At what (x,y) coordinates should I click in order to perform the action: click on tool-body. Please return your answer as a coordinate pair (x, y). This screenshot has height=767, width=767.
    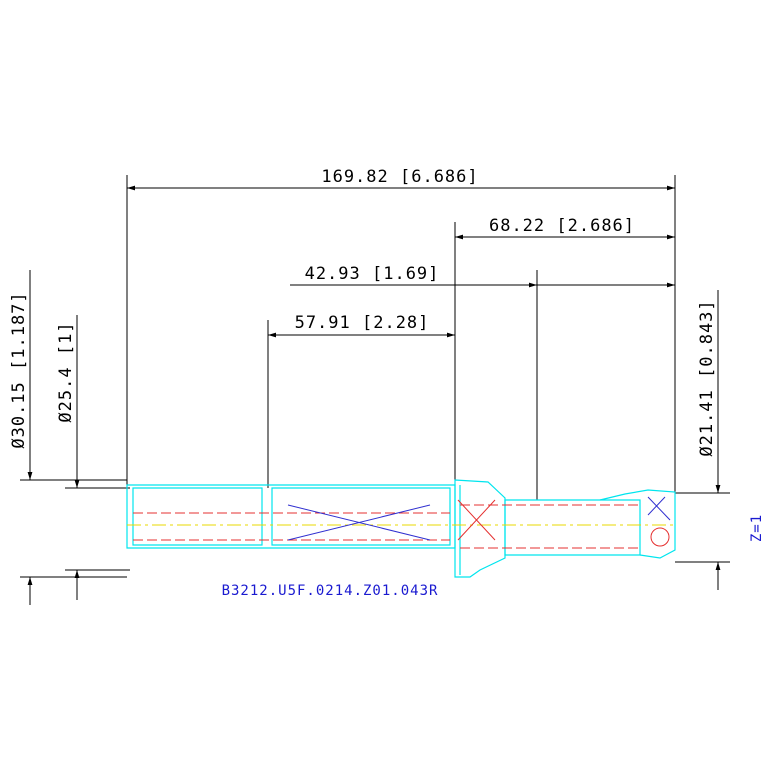
    Looking at the image, I should click on (401, 528).